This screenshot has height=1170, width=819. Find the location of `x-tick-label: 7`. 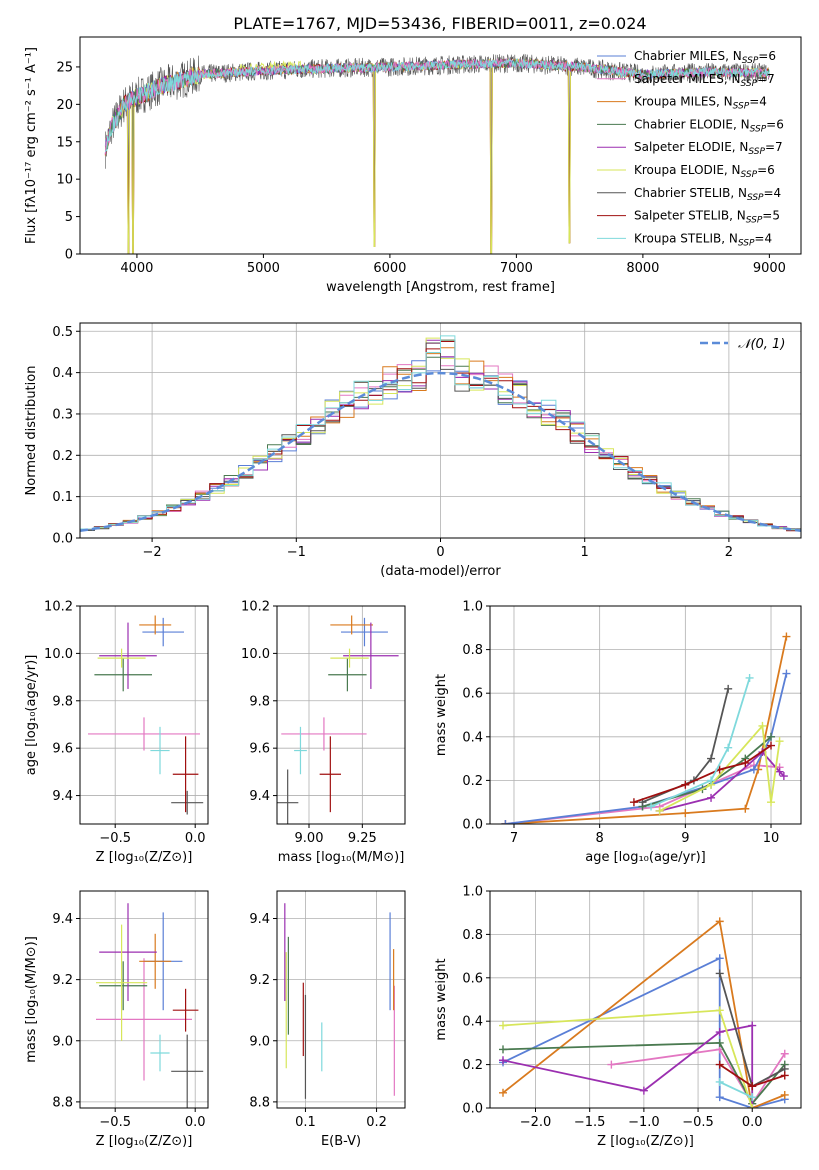

x-tick-label: 7 is located at coordinates (514, 838).